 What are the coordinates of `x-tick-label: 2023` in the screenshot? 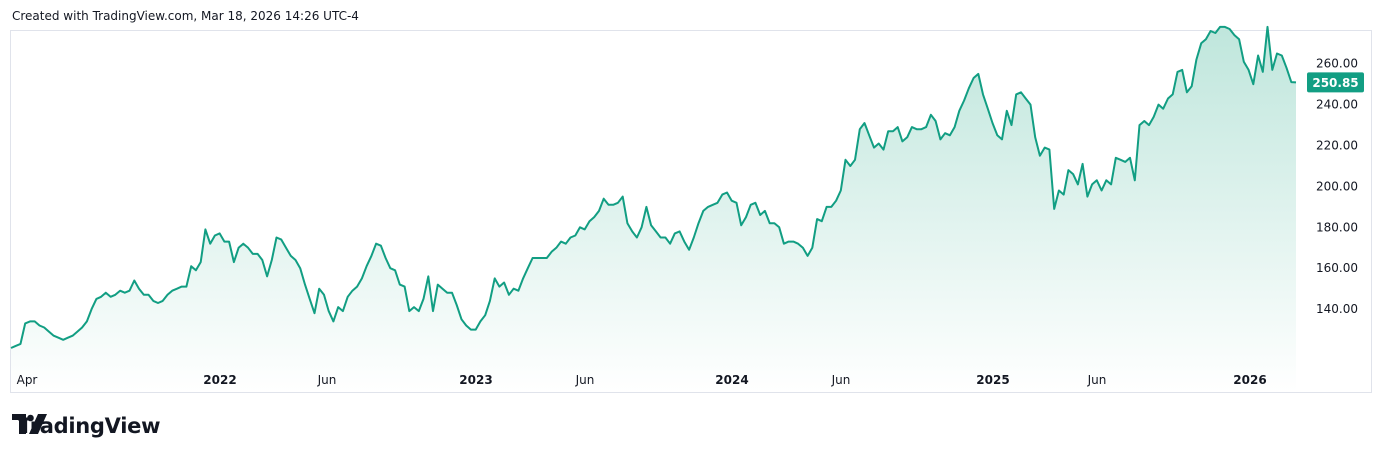 It's located at (475, 380).